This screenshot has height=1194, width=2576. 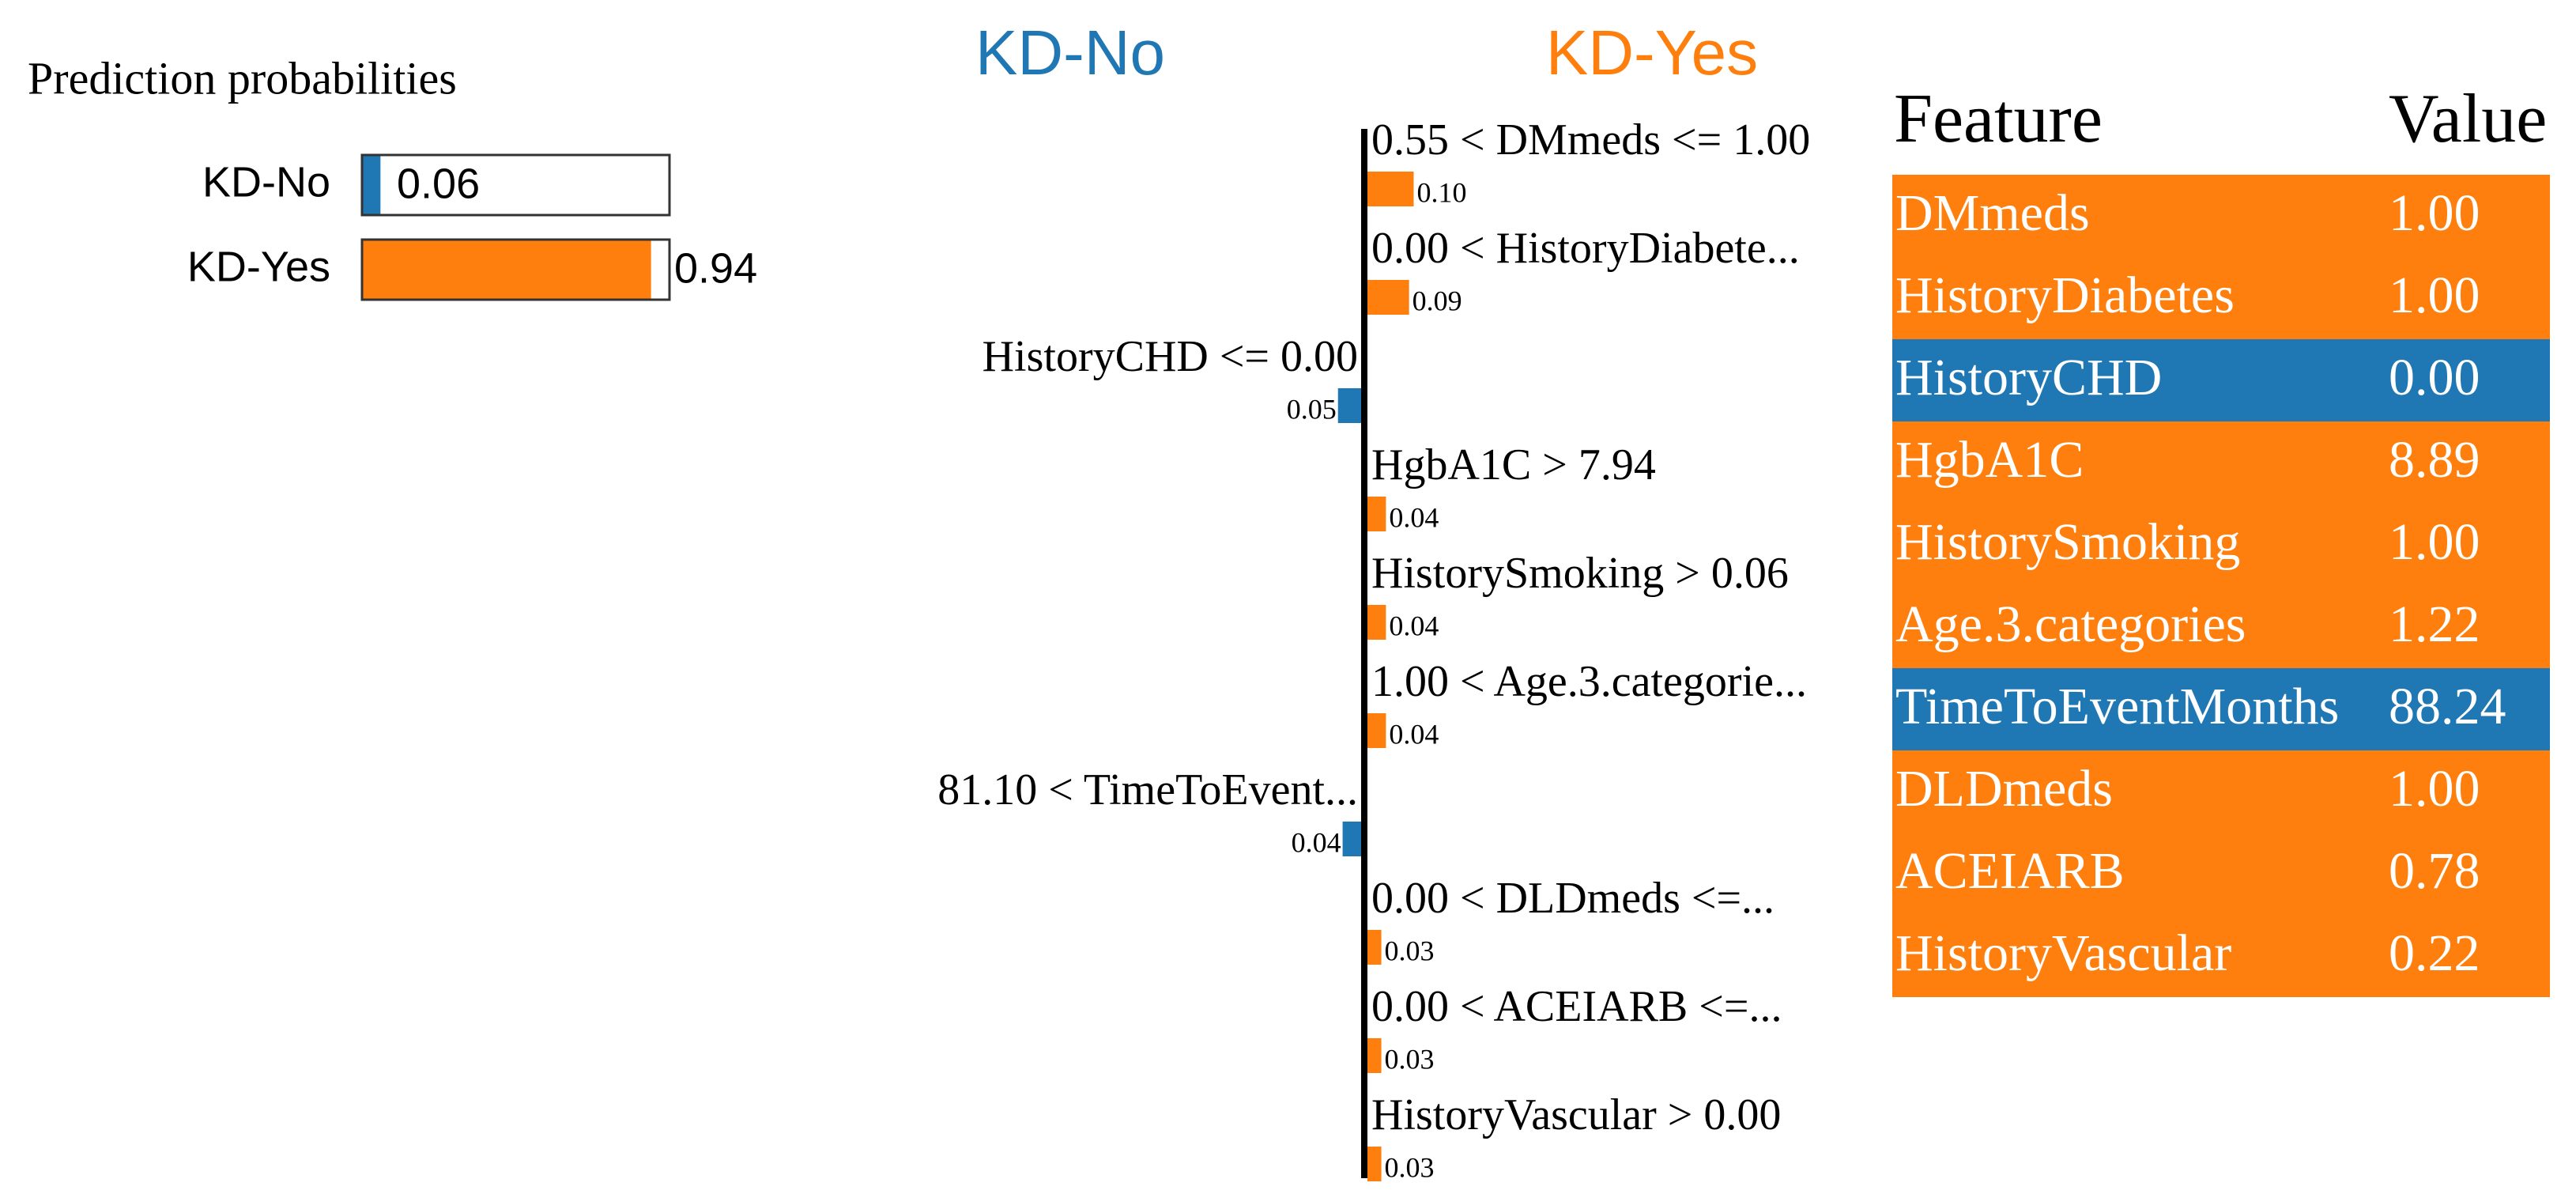 What do you see at coordinates (1998, 119) in the screenshot?
I see `table-header: Feature` at bounding box center [1998, 119].